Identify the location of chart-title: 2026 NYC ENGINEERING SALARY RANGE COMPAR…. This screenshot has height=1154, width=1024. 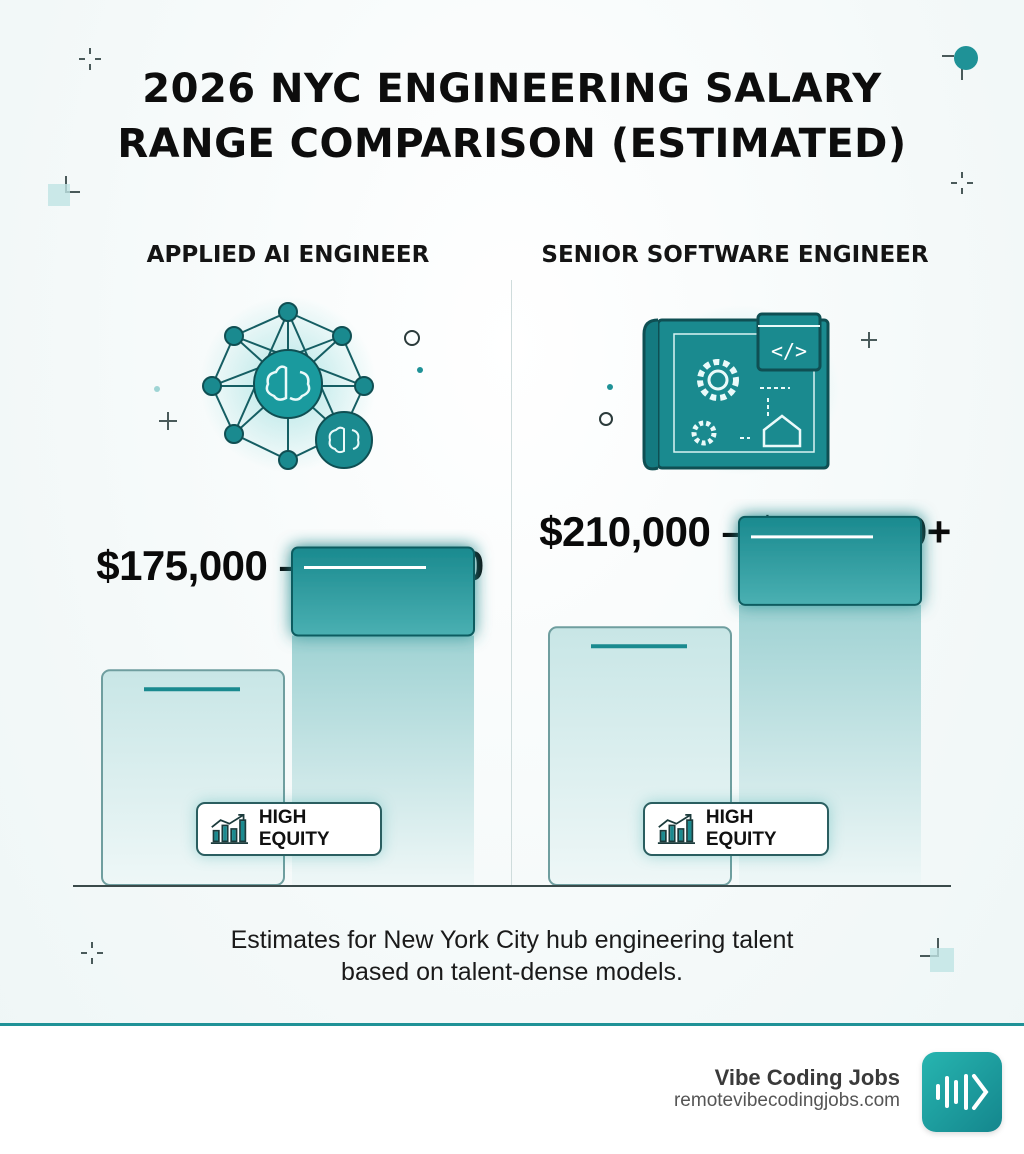
(512, 117).